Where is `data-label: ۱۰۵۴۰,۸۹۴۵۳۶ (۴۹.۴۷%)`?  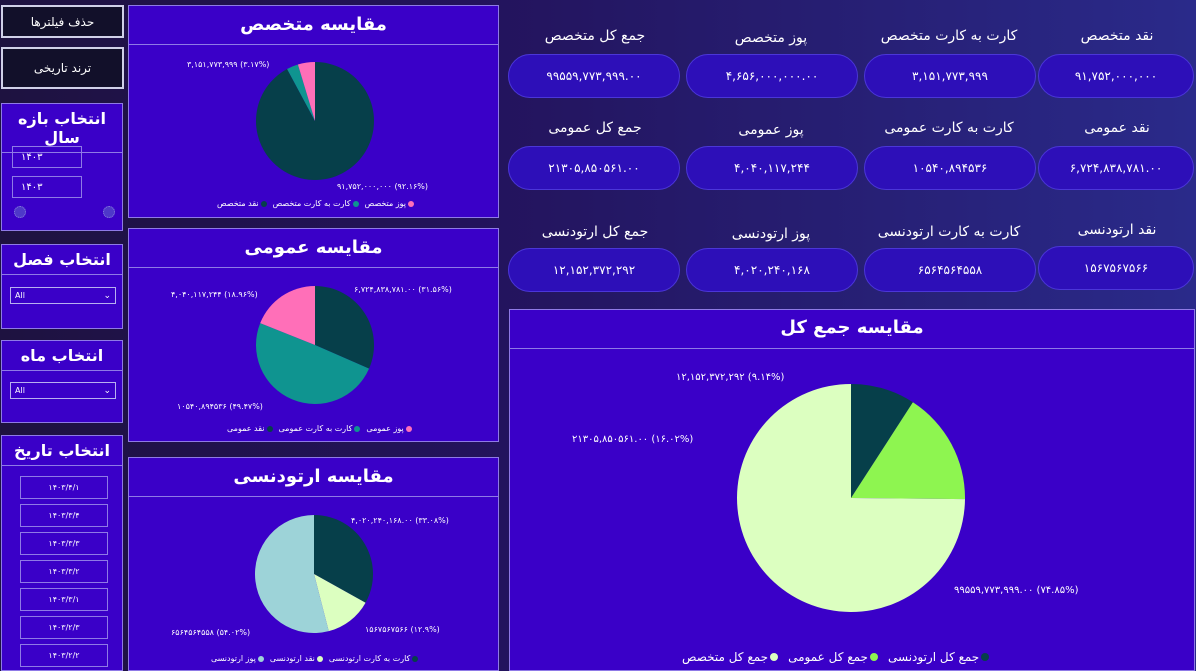
data-label: ۱۰۵۴۰,۸۹۴۵۳۶ (۴۹.۴۷%) is located at coordinates (220, 406).